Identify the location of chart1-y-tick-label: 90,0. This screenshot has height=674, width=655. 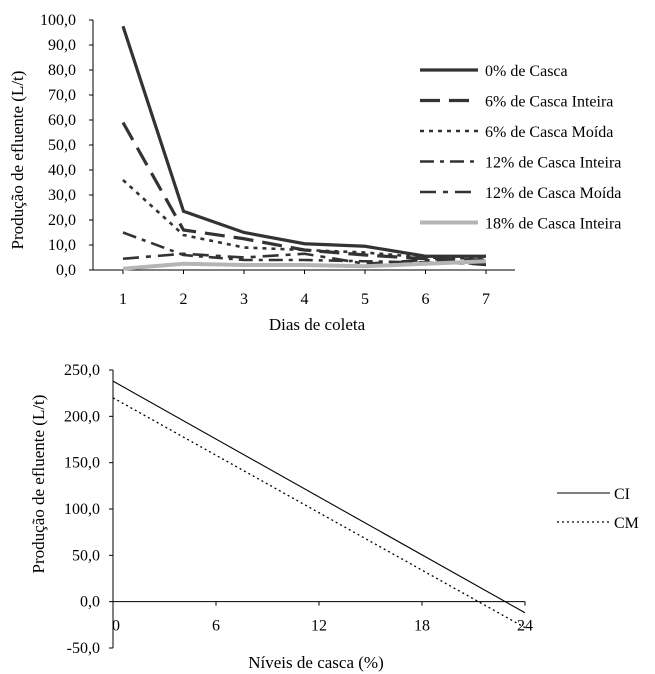
(62, 45).